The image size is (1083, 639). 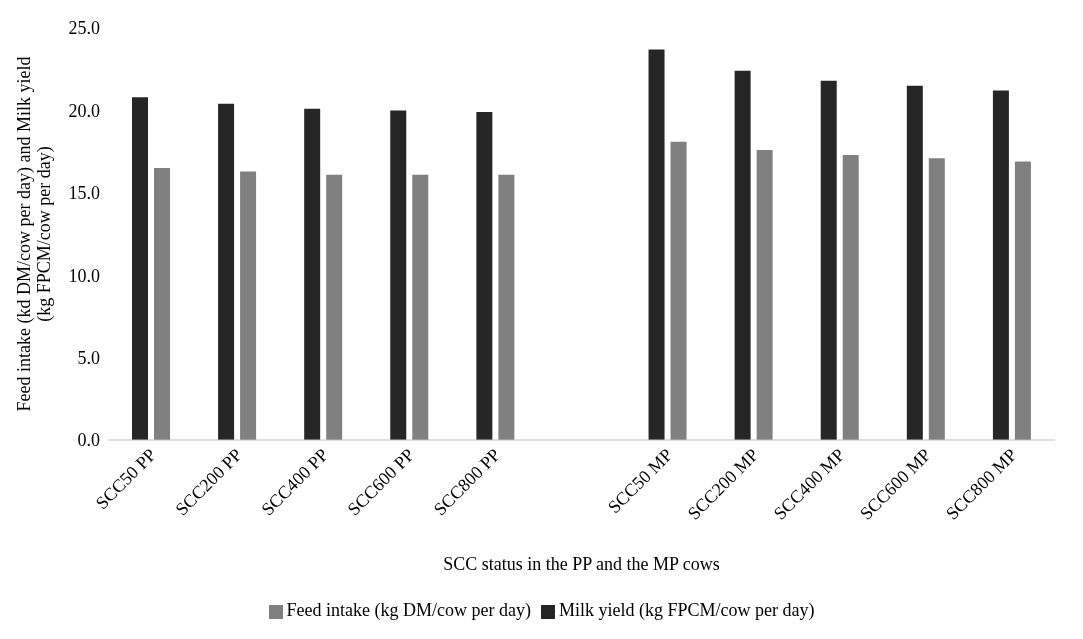 I want to click on legend-label: Feed intake (kg DM/cow per day), so click(x=408, y=610).